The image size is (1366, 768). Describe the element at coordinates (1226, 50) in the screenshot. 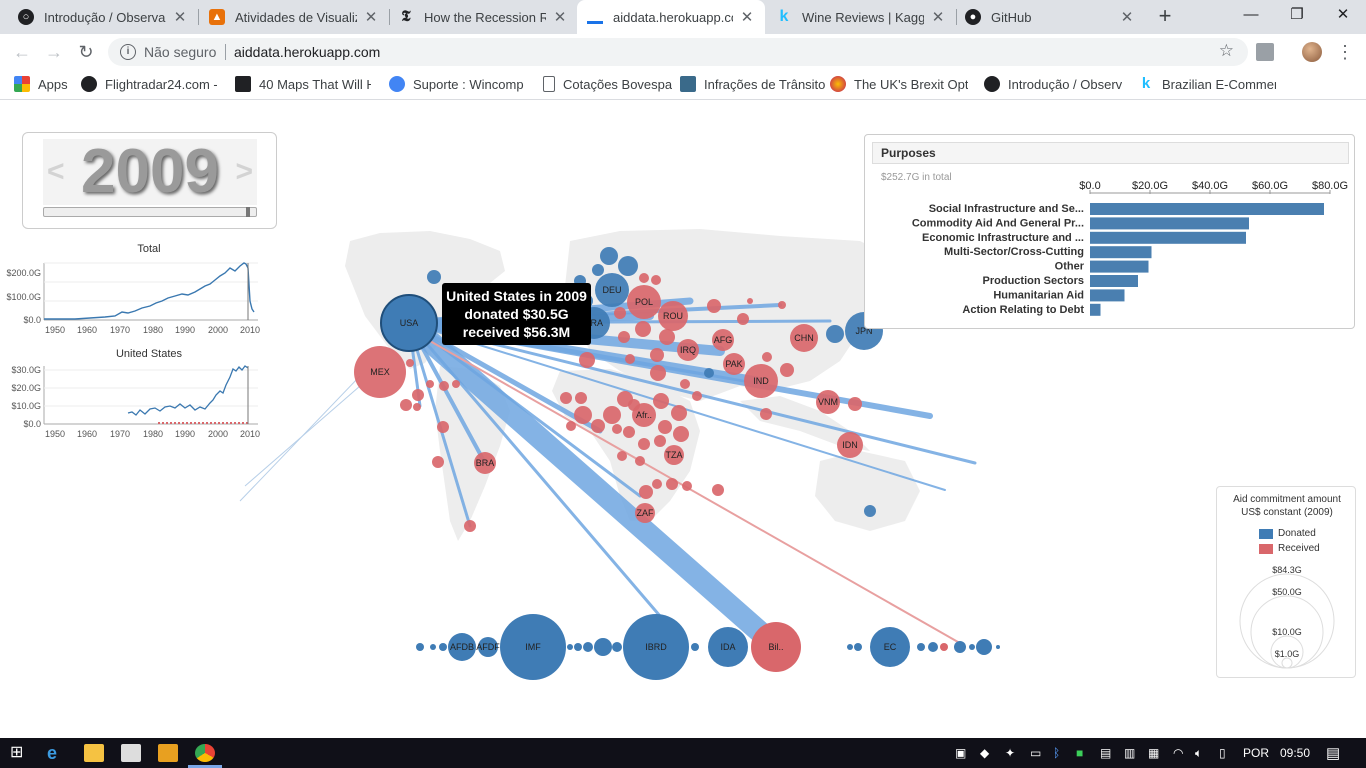

I see `star-icon: ☆` at that location.